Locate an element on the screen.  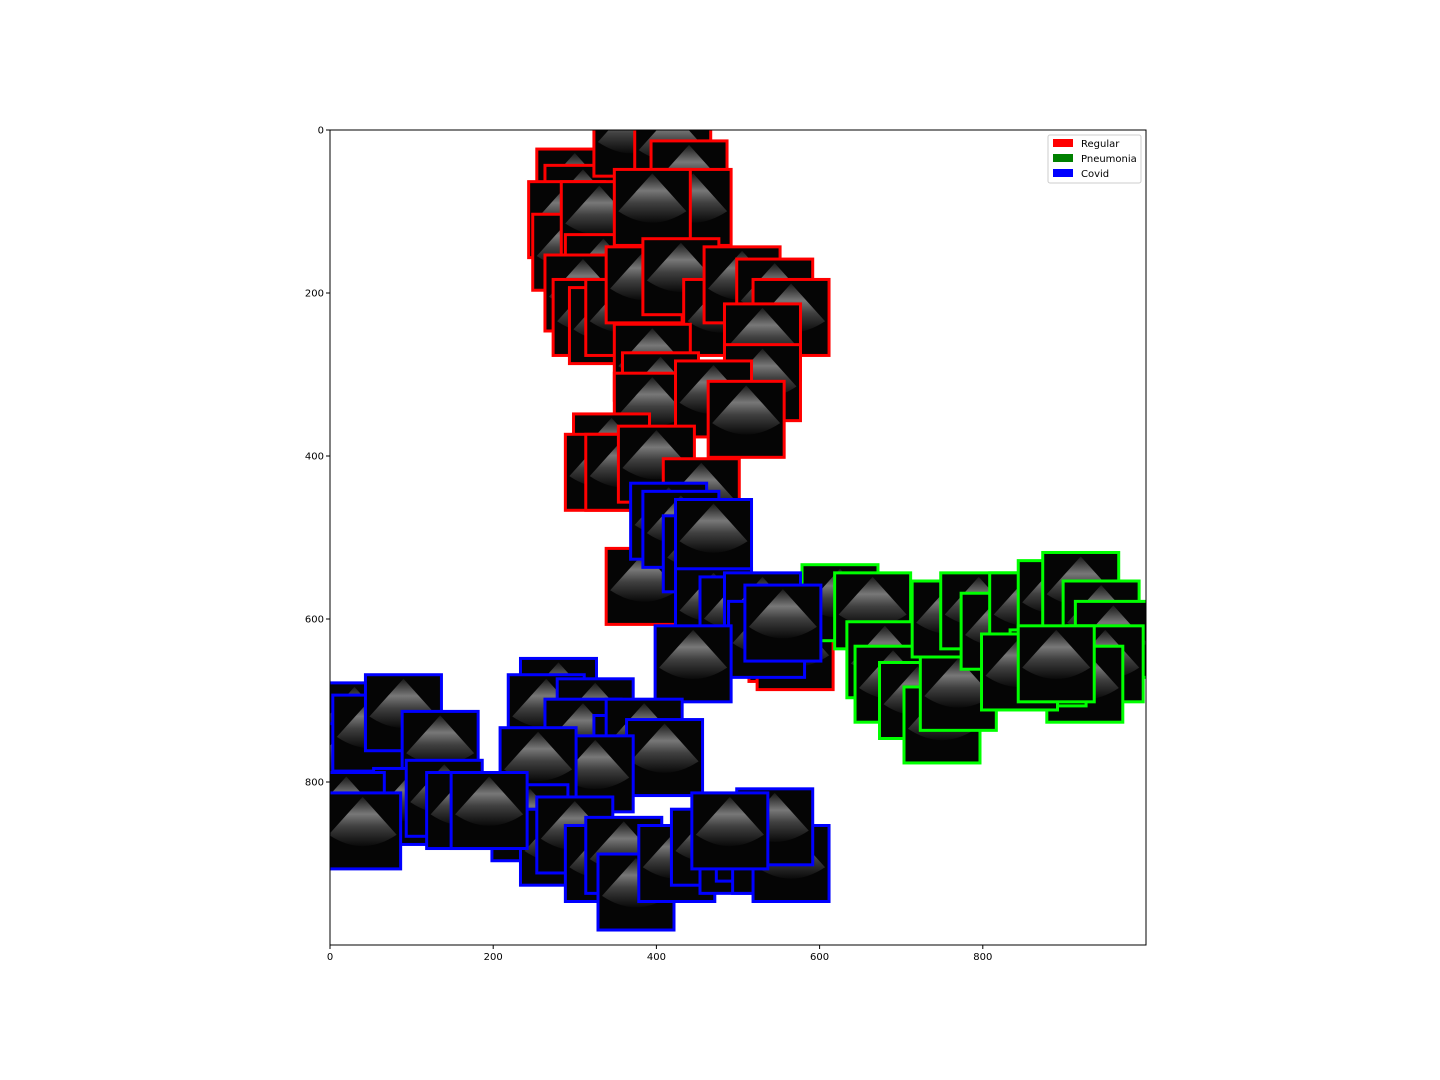
y-tick-label: 400 is located at coordinates (314, 457).